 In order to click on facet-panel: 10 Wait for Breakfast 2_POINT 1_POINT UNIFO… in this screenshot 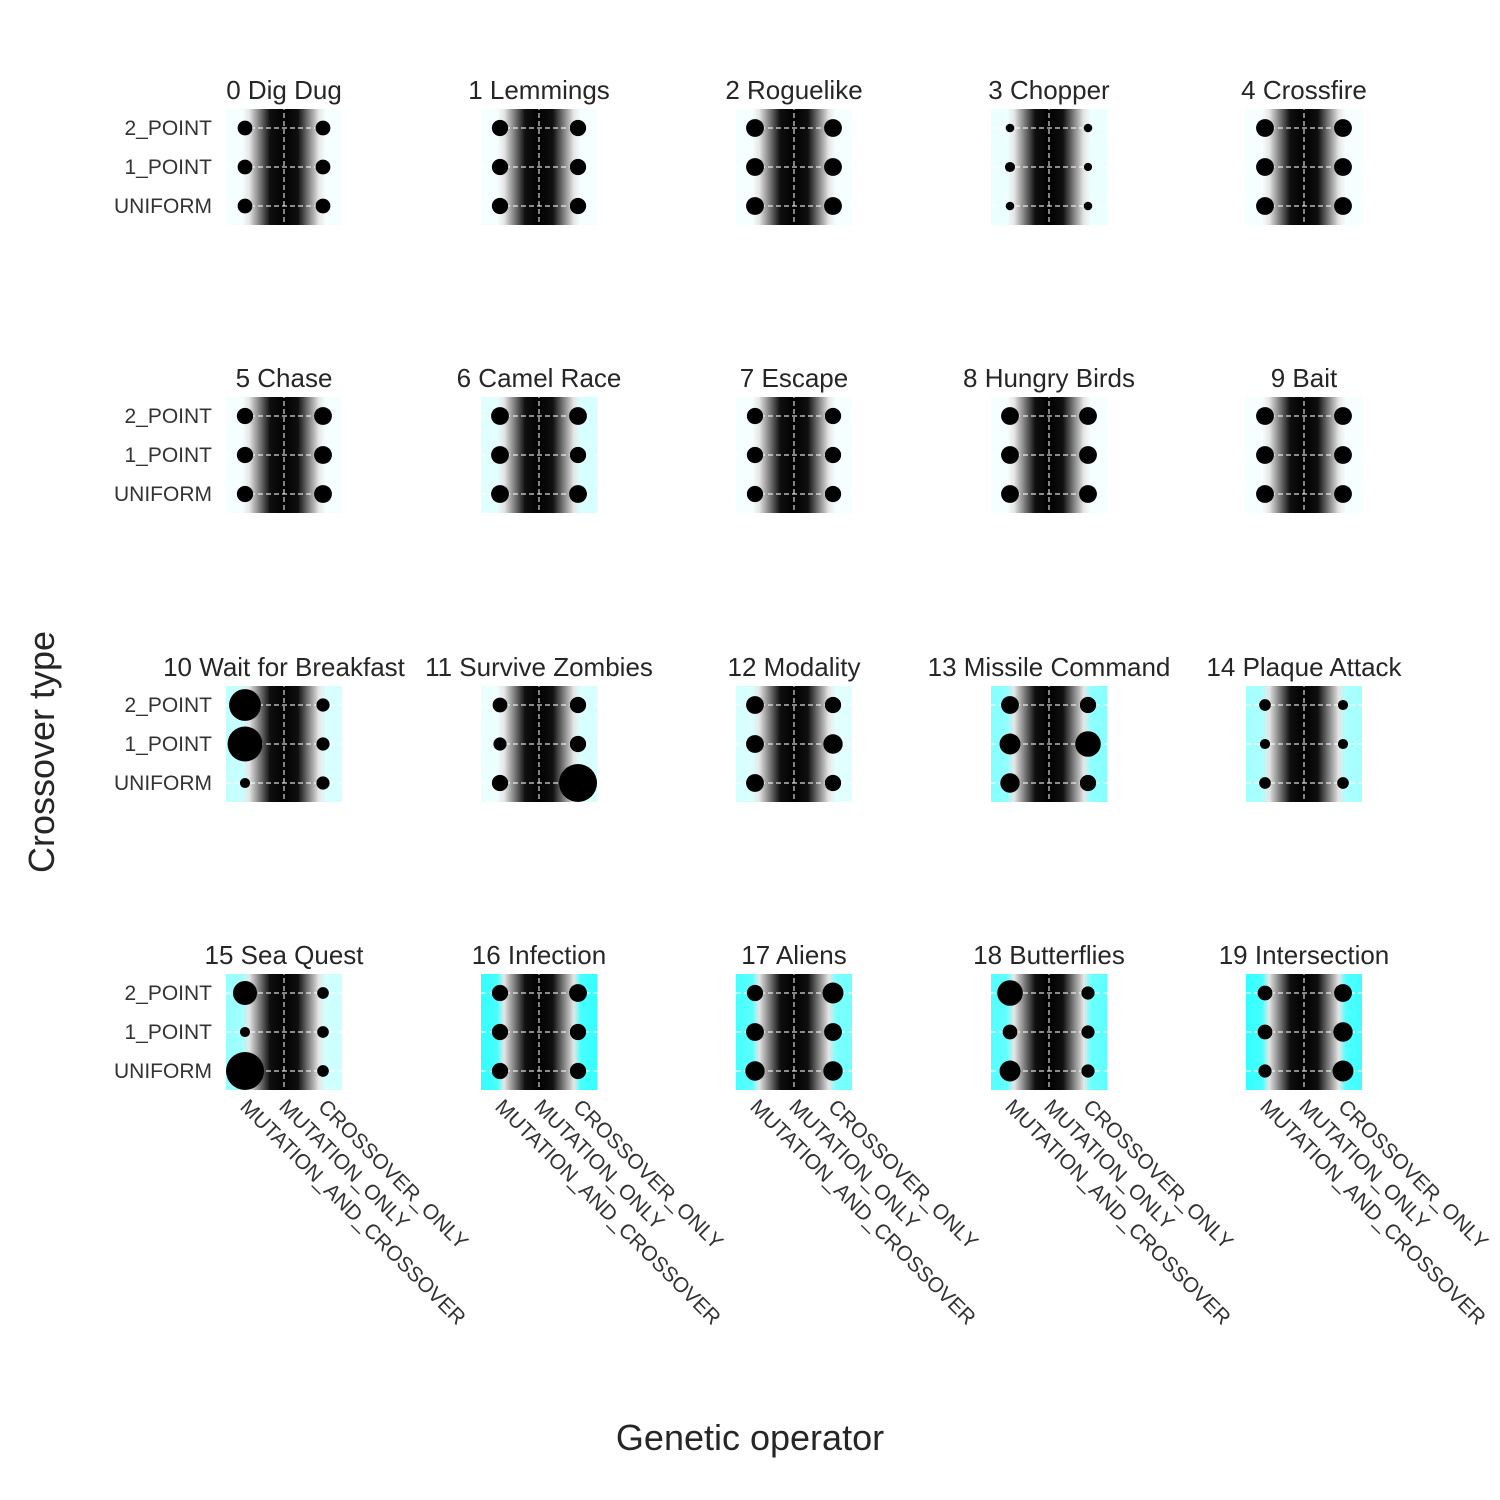, I will do `click(260, 727)`.